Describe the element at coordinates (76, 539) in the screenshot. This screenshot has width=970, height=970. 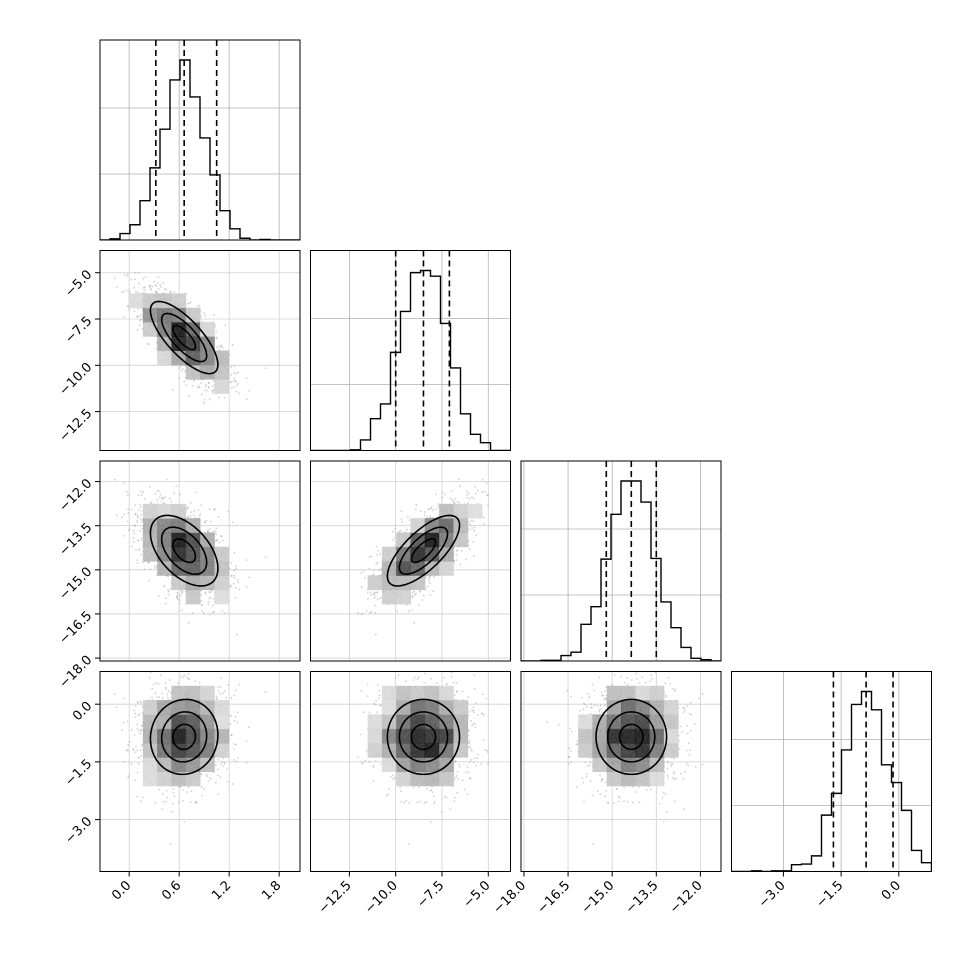
I see `y-tick-label: −13.5` at that location.